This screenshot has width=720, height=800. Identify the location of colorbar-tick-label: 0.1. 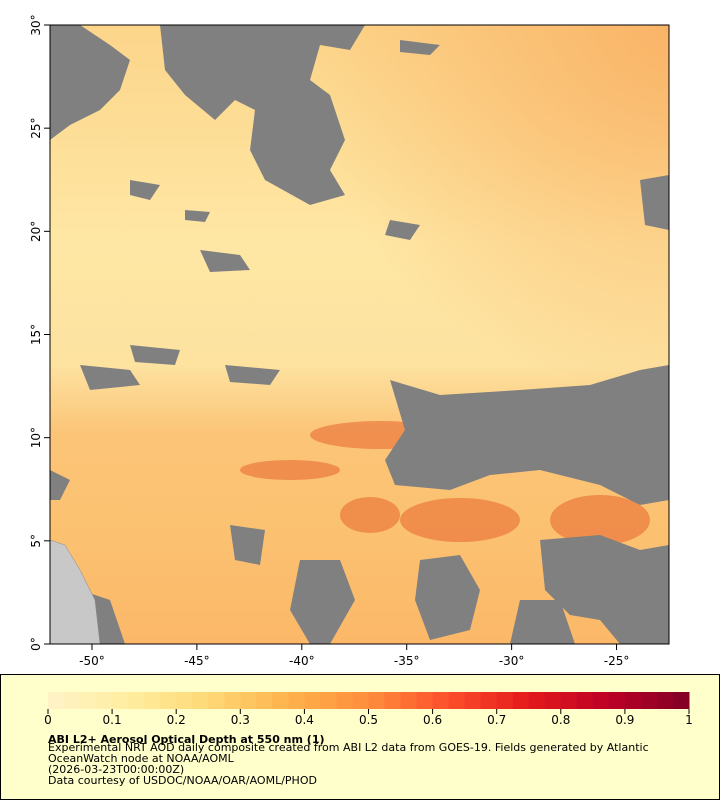
(112, 720).